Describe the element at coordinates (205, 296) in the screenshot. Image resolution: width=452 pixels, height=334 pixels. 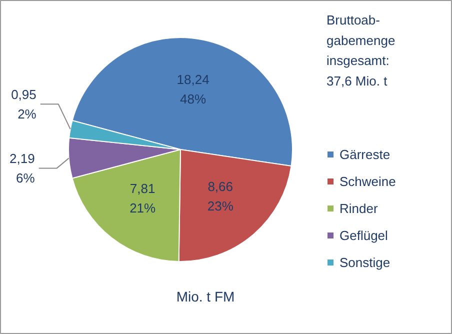
I see `text: Mio. t FM` at that location.